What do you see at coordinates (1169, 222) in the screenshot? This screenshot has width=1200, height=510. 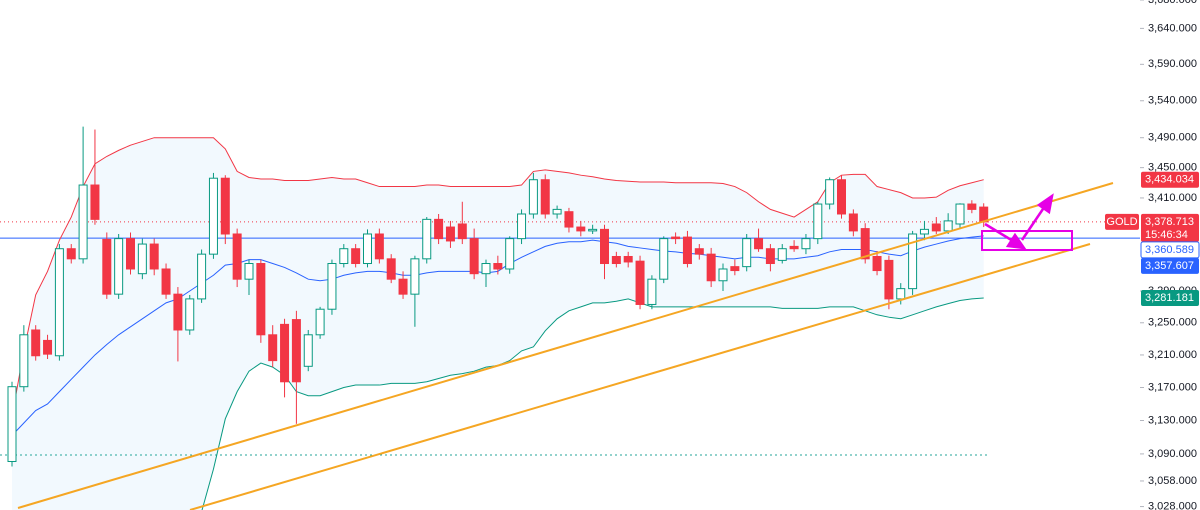 I see `price-tag-label: 3,378.713` at bounding box center [1169, 222].